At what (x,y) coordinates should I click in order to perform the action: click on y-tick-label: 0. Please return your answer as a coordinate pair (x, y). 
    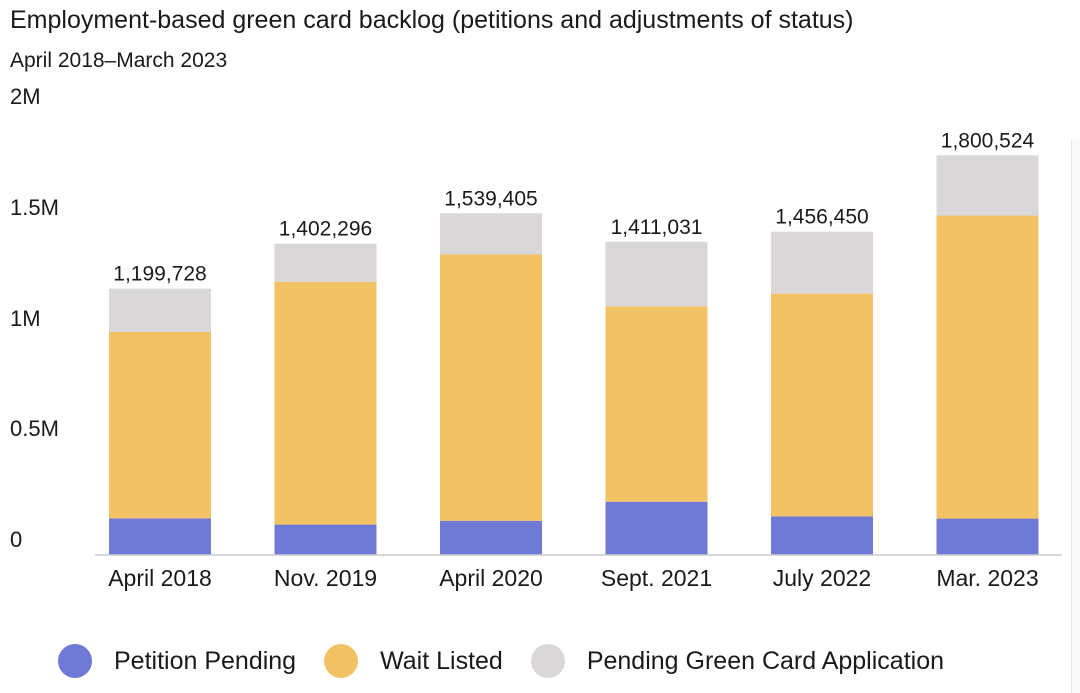
    Looking at the image, I should click on (16, 539).